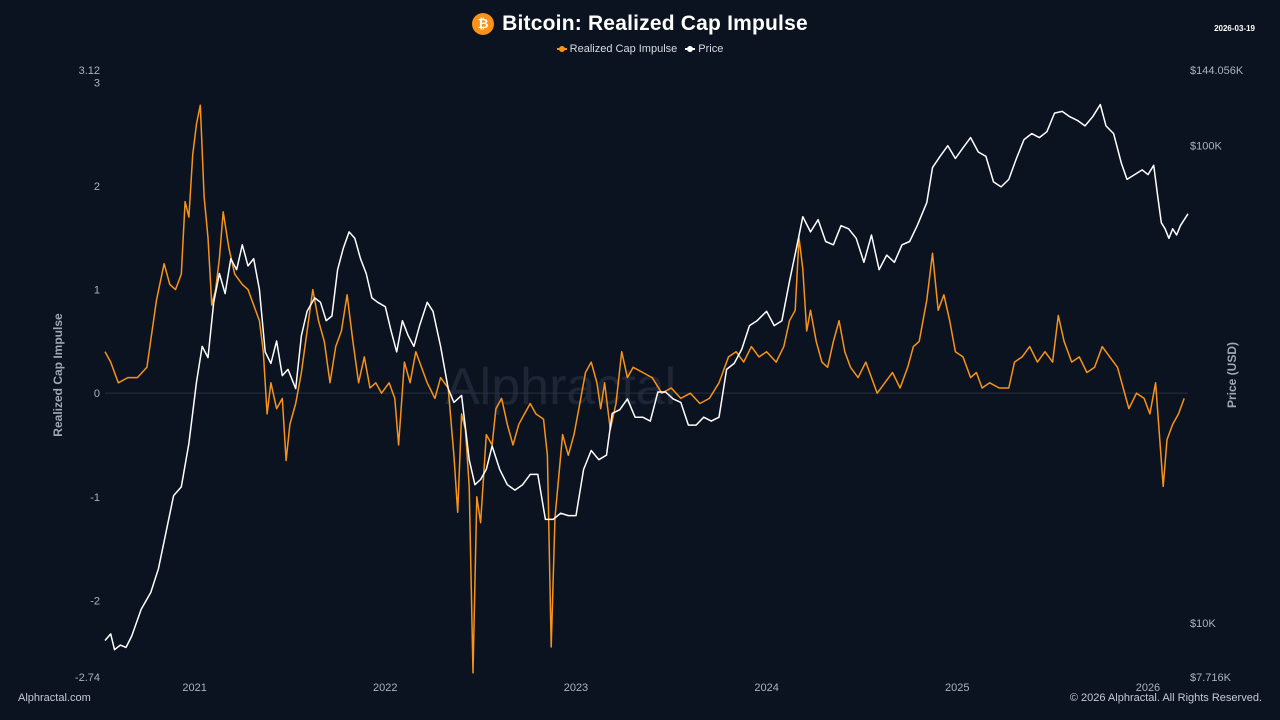 This screenshot has height=720, width=1280. What do you see at coordinates (95, 498) in the screenshot?
I see `y-left-tick-label: -1` at bounding box center [95, 498].